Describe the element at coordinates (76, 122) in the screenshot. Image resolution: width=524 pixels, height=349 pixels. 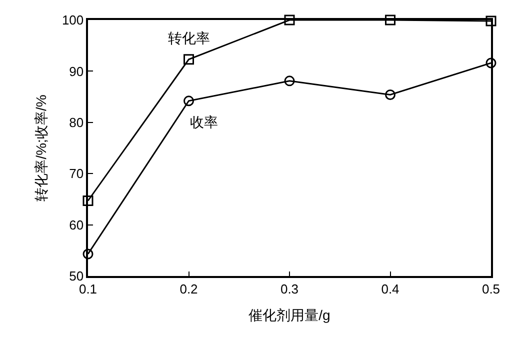
I see `y-tick-label: 80` at that location.